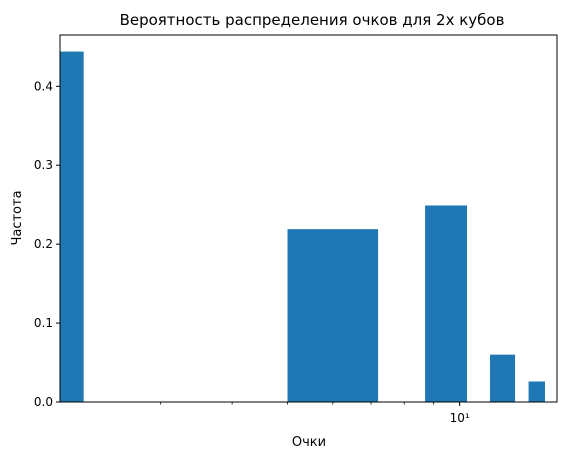 This screenshot has width=567, height=460. Describe the element at coordinates (17, 217) in the screenshot. I see `y-axis-label: Частота` at that location.